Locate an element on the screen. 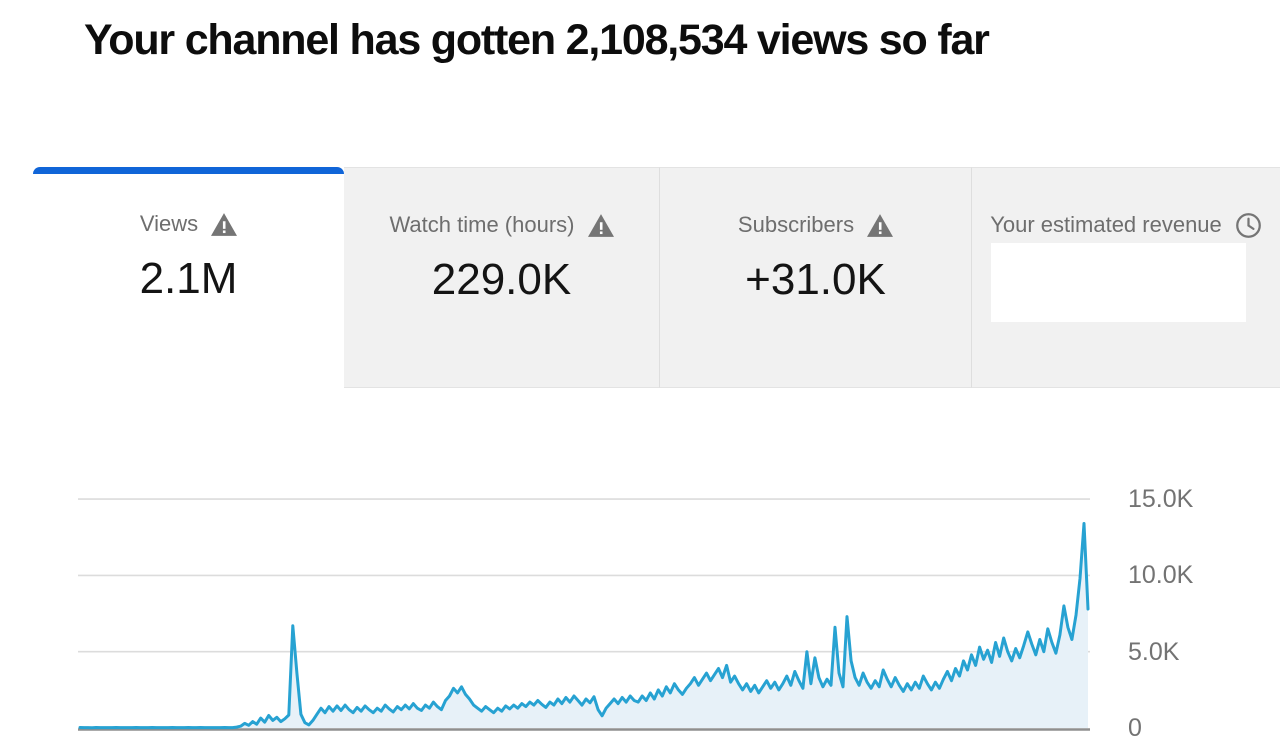 This screenshot has height=740, width=1280. tab-watch-time: Watch time (hours) 229.0K is located at coordinates (501, 277).